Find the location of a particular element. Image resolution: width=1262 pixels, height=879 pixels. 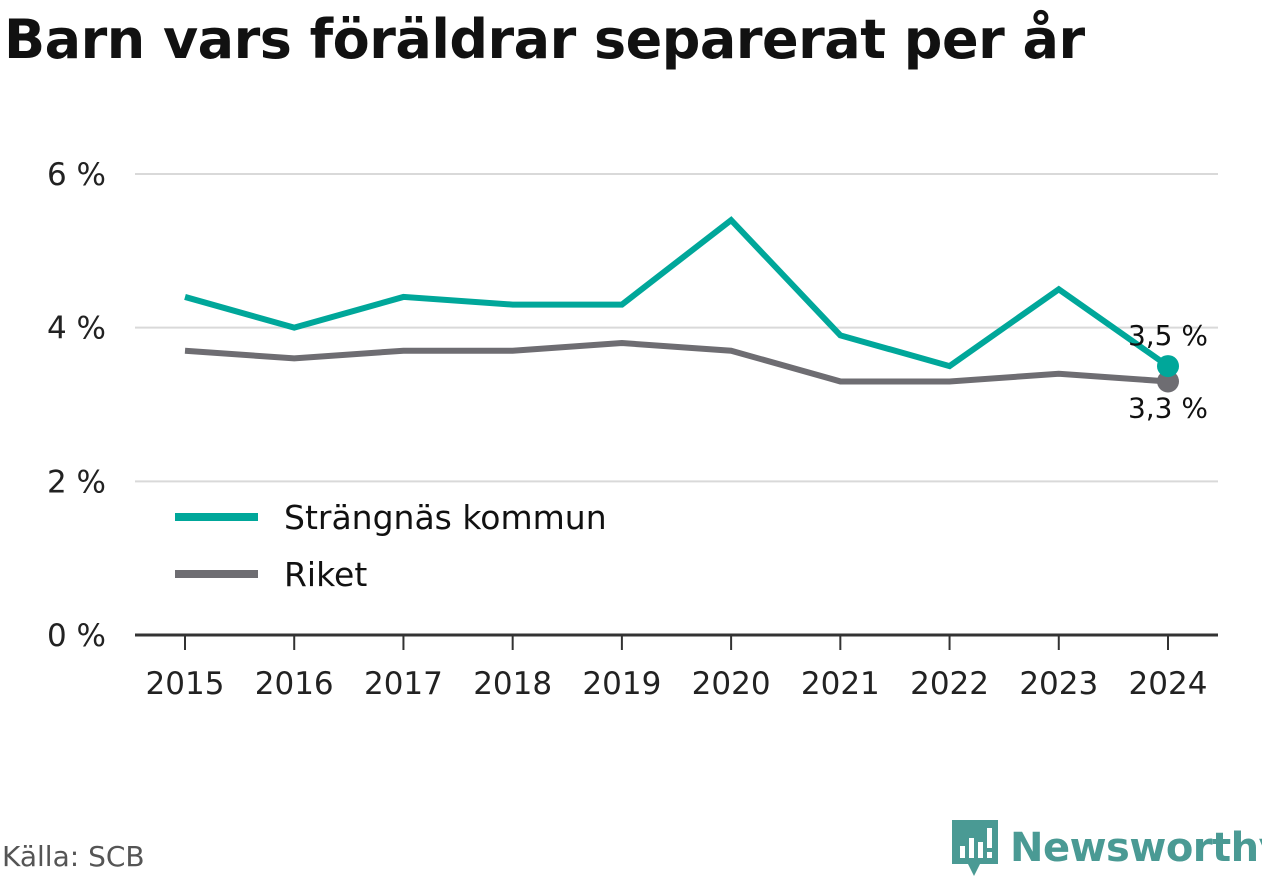

x-axis: 2015 2016 2017 2018 2019 2020 2021 2022 2023 2024 is located at coordinates (676, 667).